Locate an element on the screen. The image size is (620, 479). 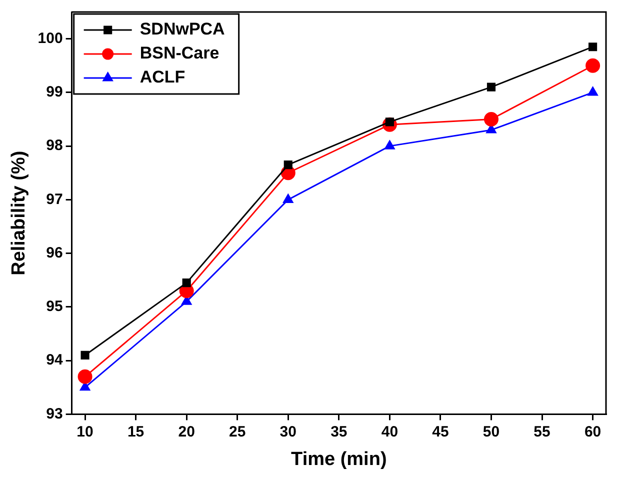
x-tick-label: 60 is located at coordinates (593, 431).